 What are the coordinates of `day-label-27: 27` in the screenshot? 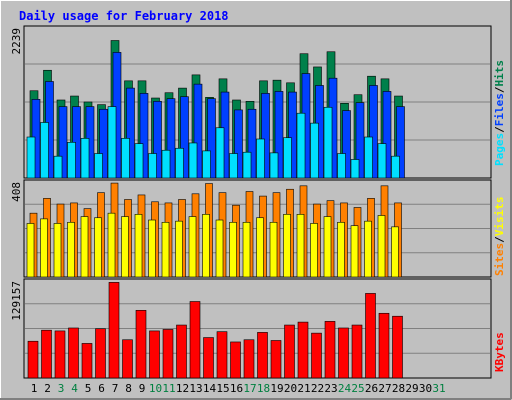 It's located at (384, 388).